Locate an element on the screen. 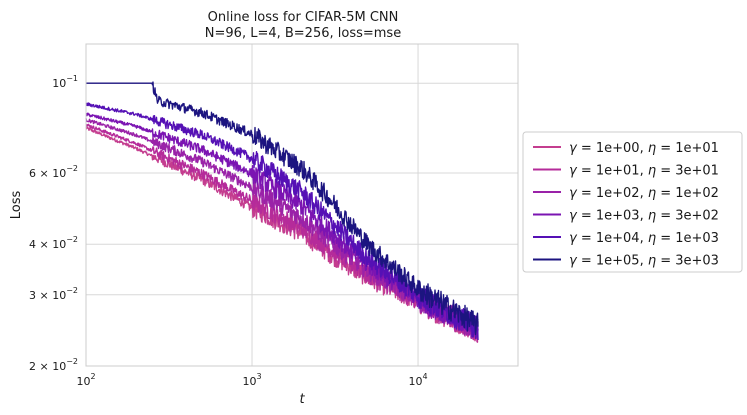 This screenshot has width=747, height=415. x-tick-label: 10⁴ is located at coordinates (417, 380).